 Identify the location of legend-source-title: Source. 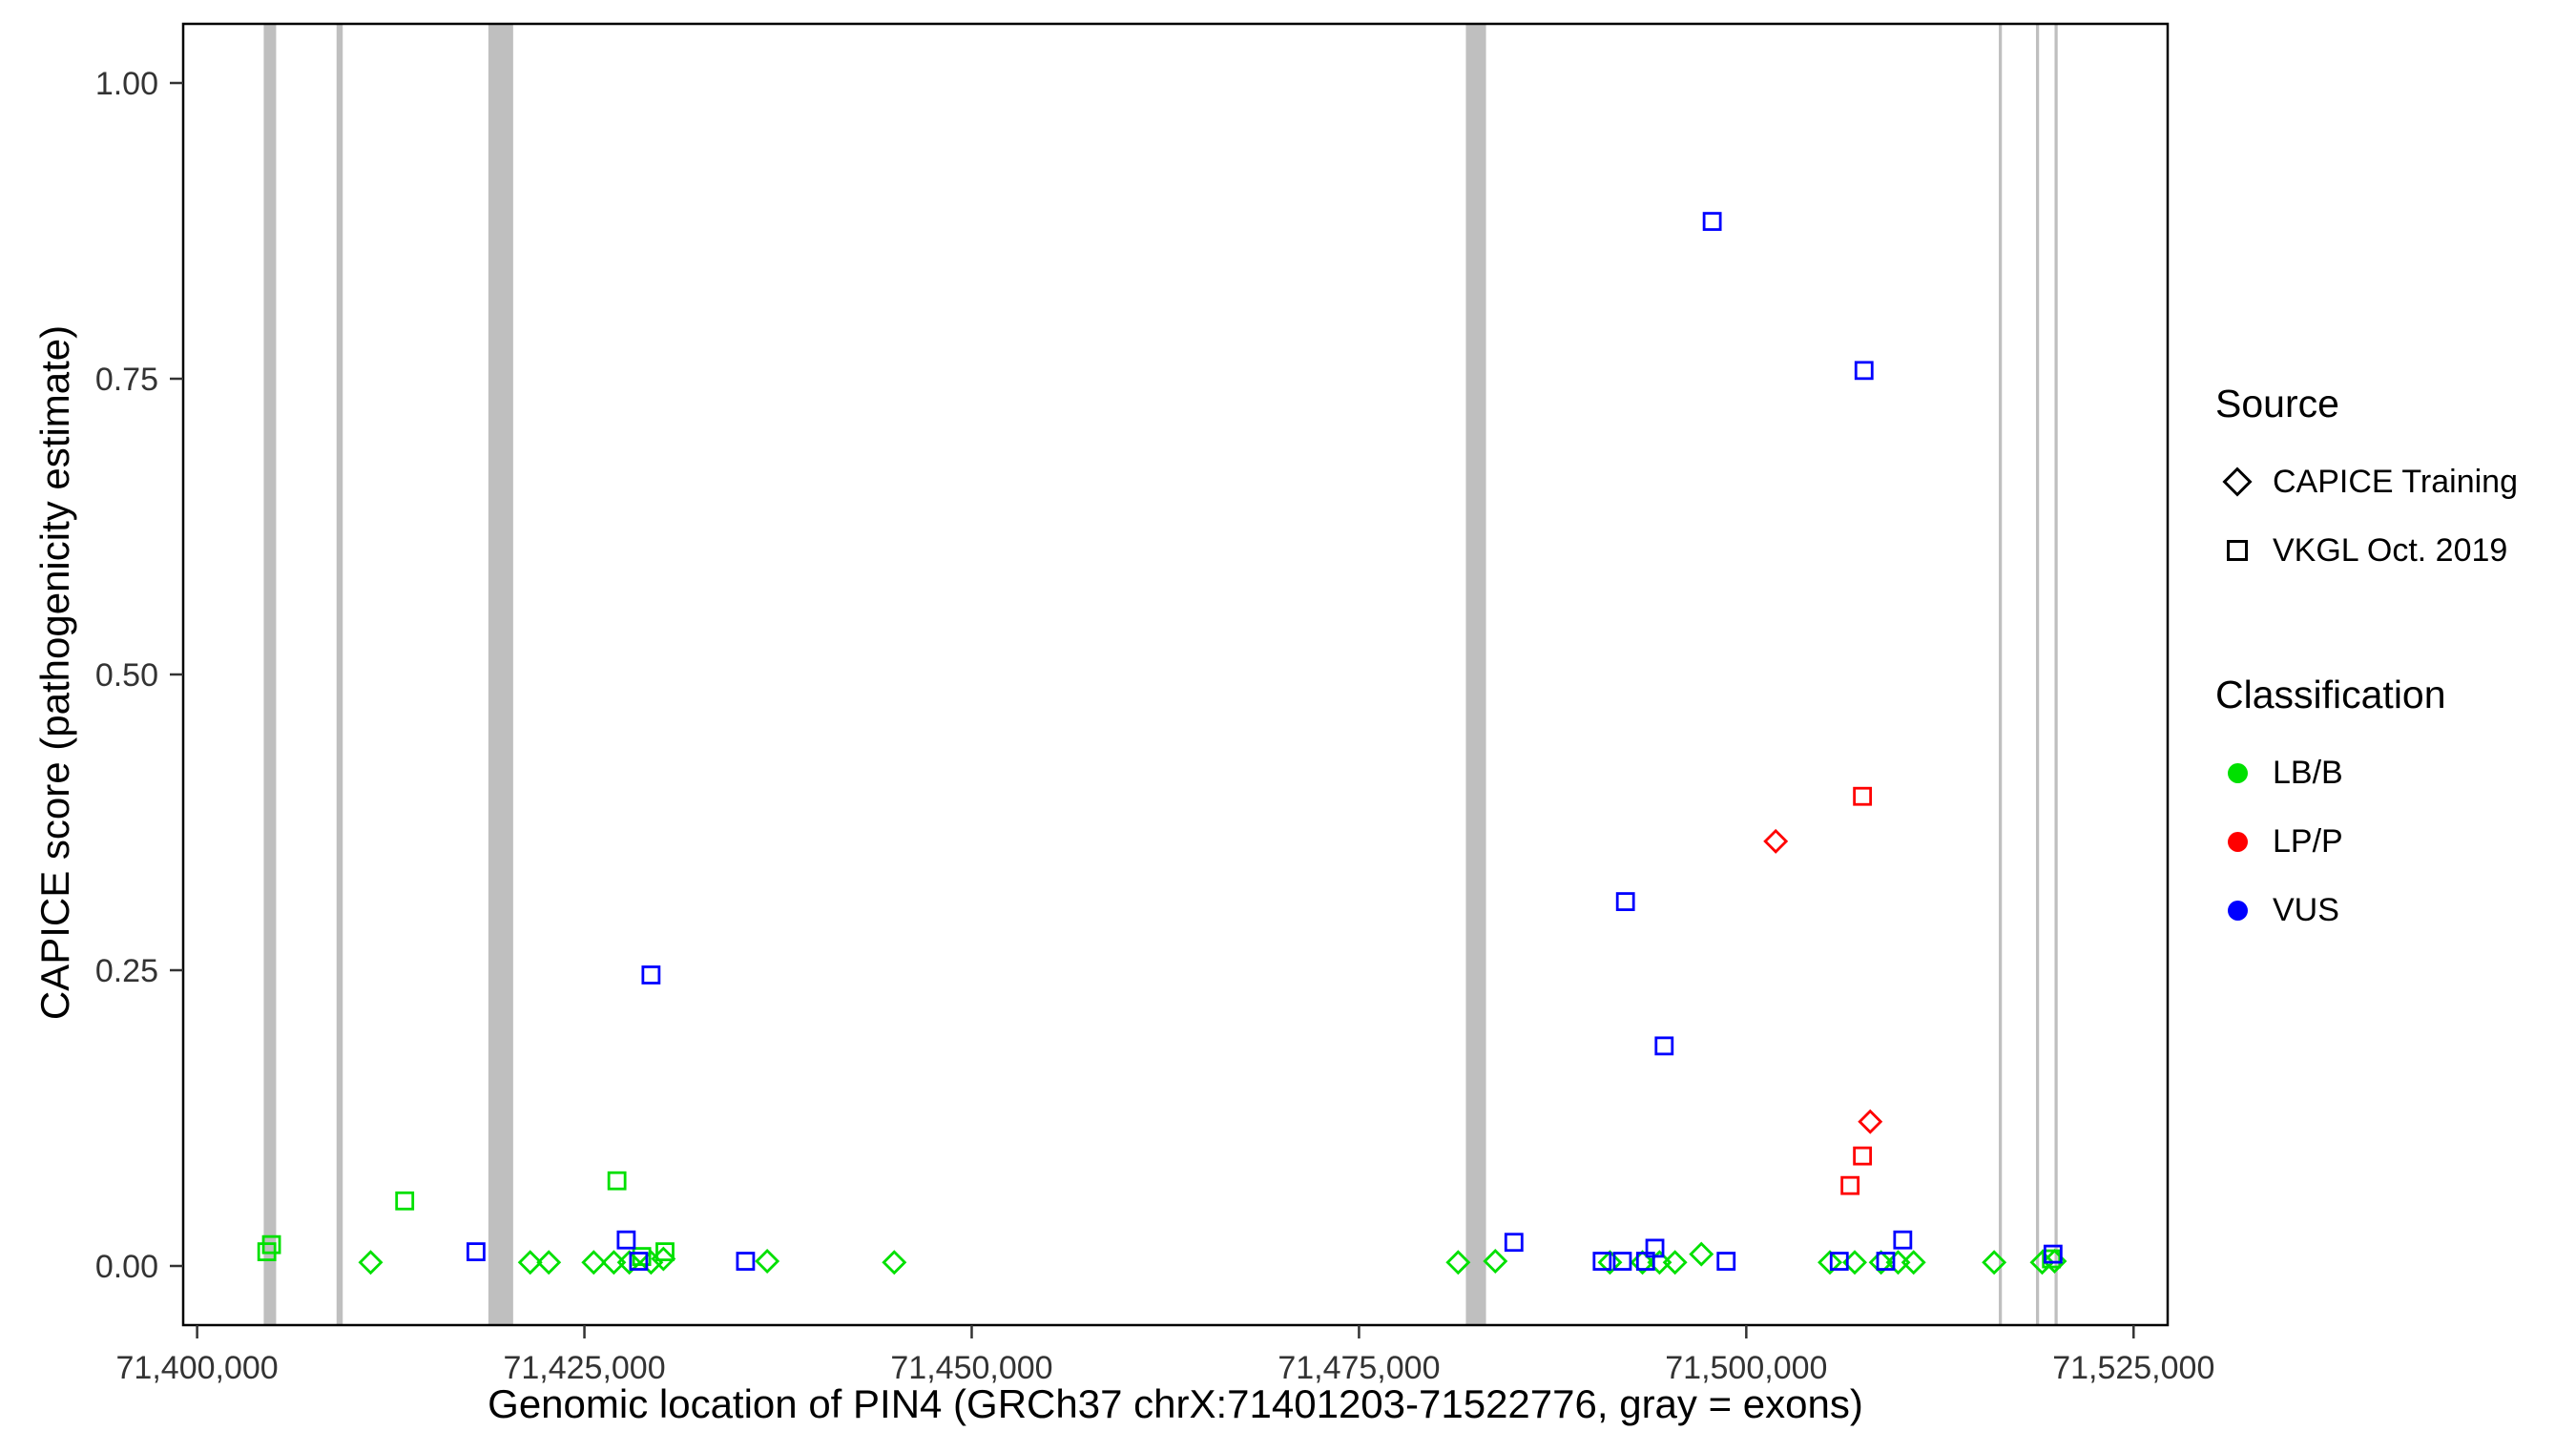
(2277, 403).